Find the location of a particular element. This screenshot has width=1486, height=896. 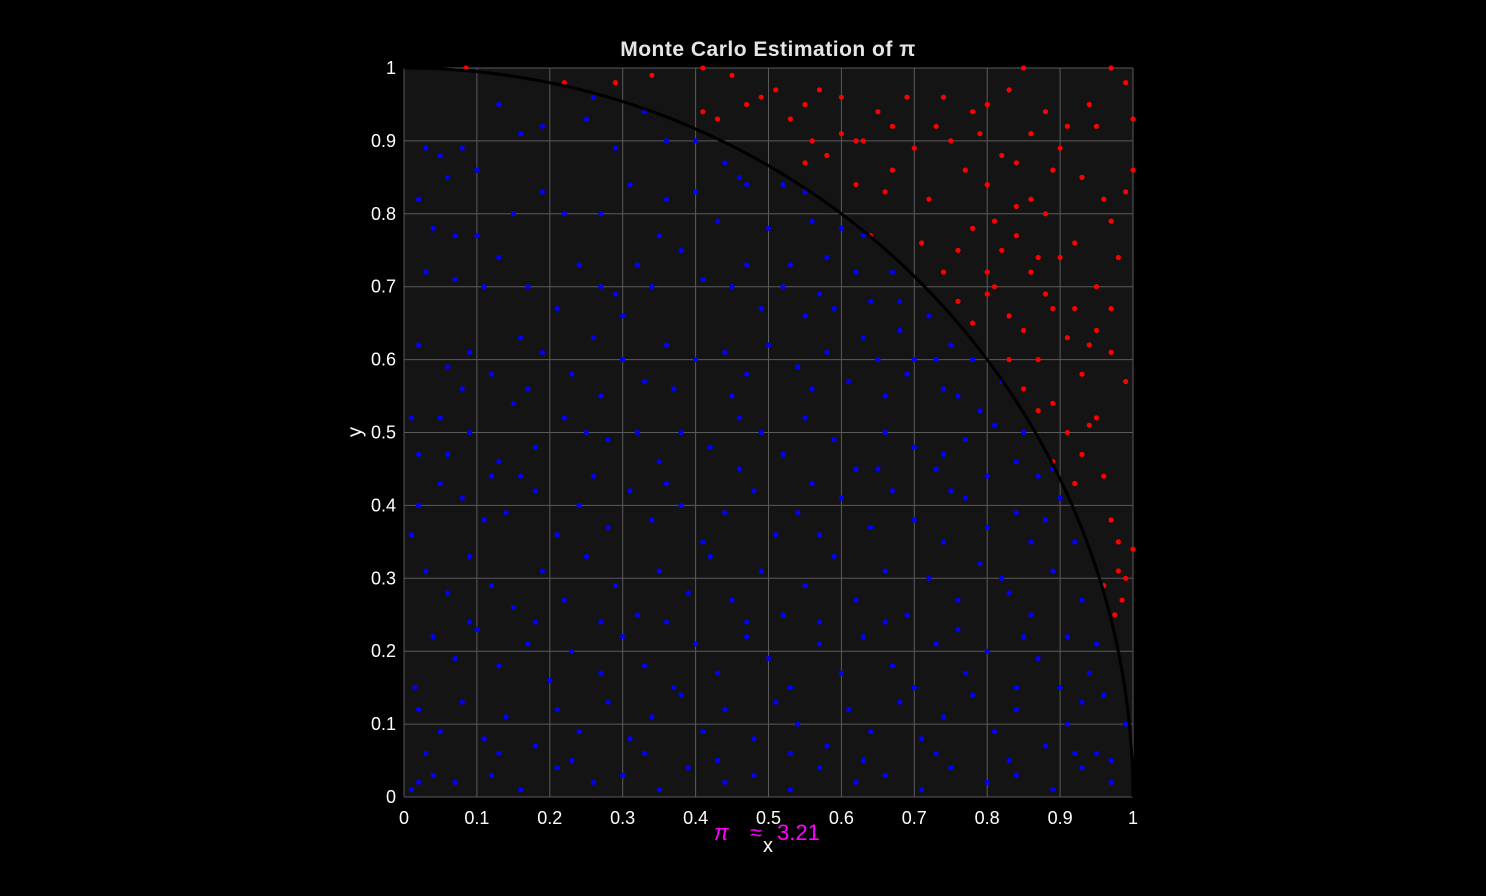

x-tick-label: 0.3 is located at coordinates (622, 818).